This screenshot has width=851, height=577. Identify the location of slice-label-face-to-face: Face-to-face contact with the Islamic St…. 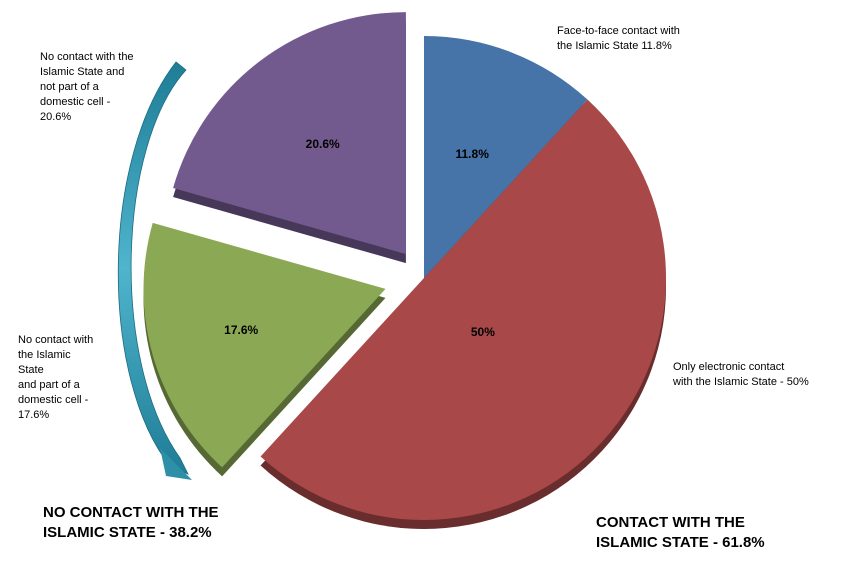
(618, 38).